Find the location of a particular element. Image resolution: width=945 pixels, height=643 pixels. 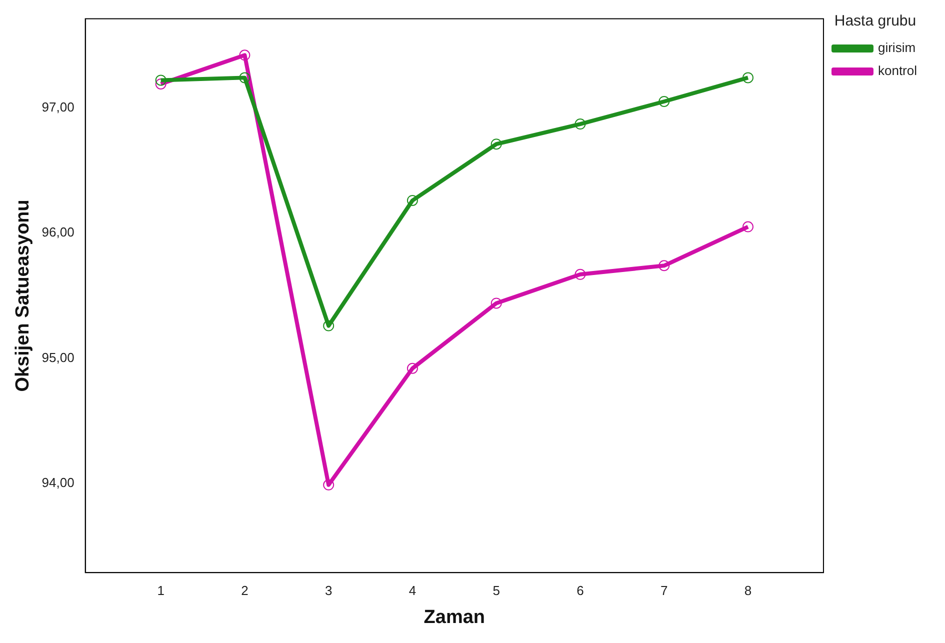

legend-label: kontrol is located at coordinates (898, 70).